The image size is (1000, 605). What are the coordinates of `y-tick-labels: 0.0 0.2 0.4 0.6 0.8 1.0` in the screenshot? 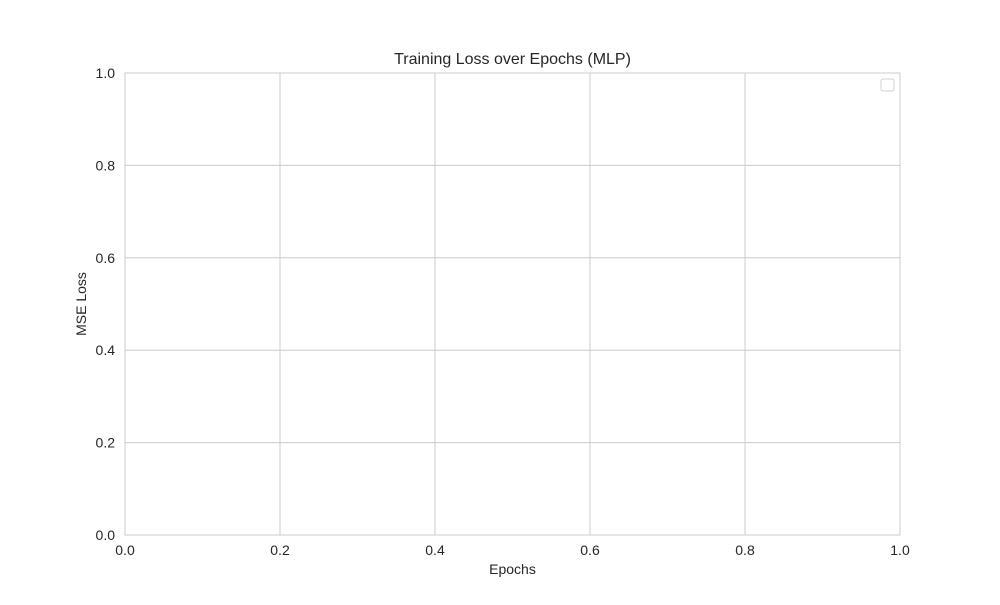 It's located at (106, 304).